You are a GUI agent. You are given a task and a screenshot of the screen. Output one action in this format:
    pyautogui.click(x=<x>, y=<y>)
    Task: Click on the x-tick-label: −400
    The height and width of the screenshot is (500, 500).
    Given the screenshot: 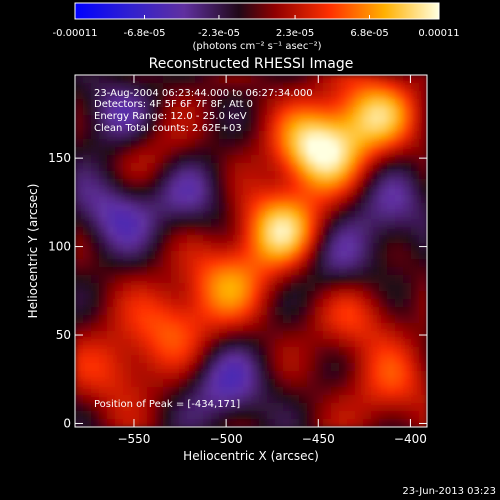 What is the action you would take?
    pyautogui.click(x=410, y=439)
    